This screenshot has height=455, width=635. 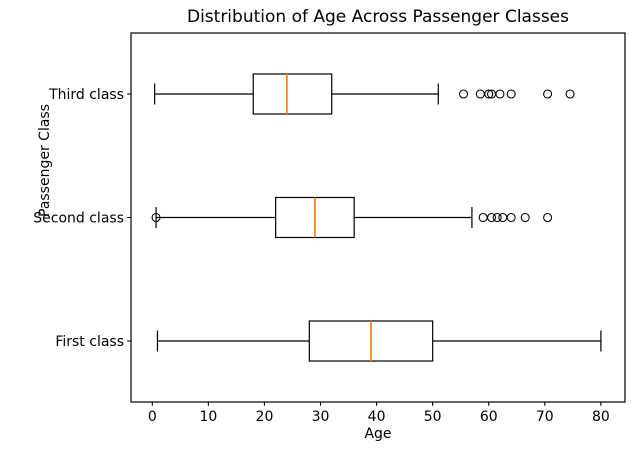 I want to click on y-tick-label: First class, so click(x=89, y=342).